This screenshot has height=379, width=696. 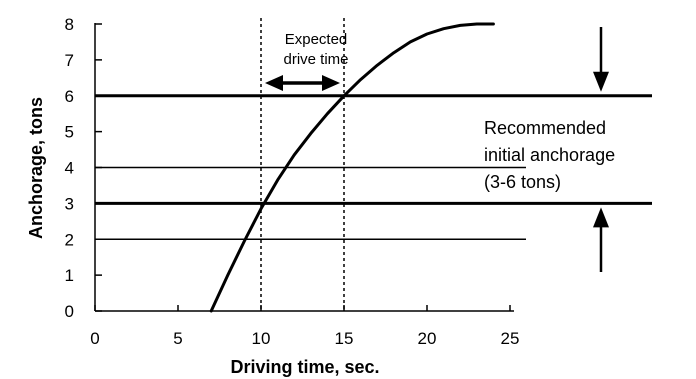 What do you see at coordinates (601, 217) in the screenshot?
I see `up-arrow-head` at bounding box center [601, 217].